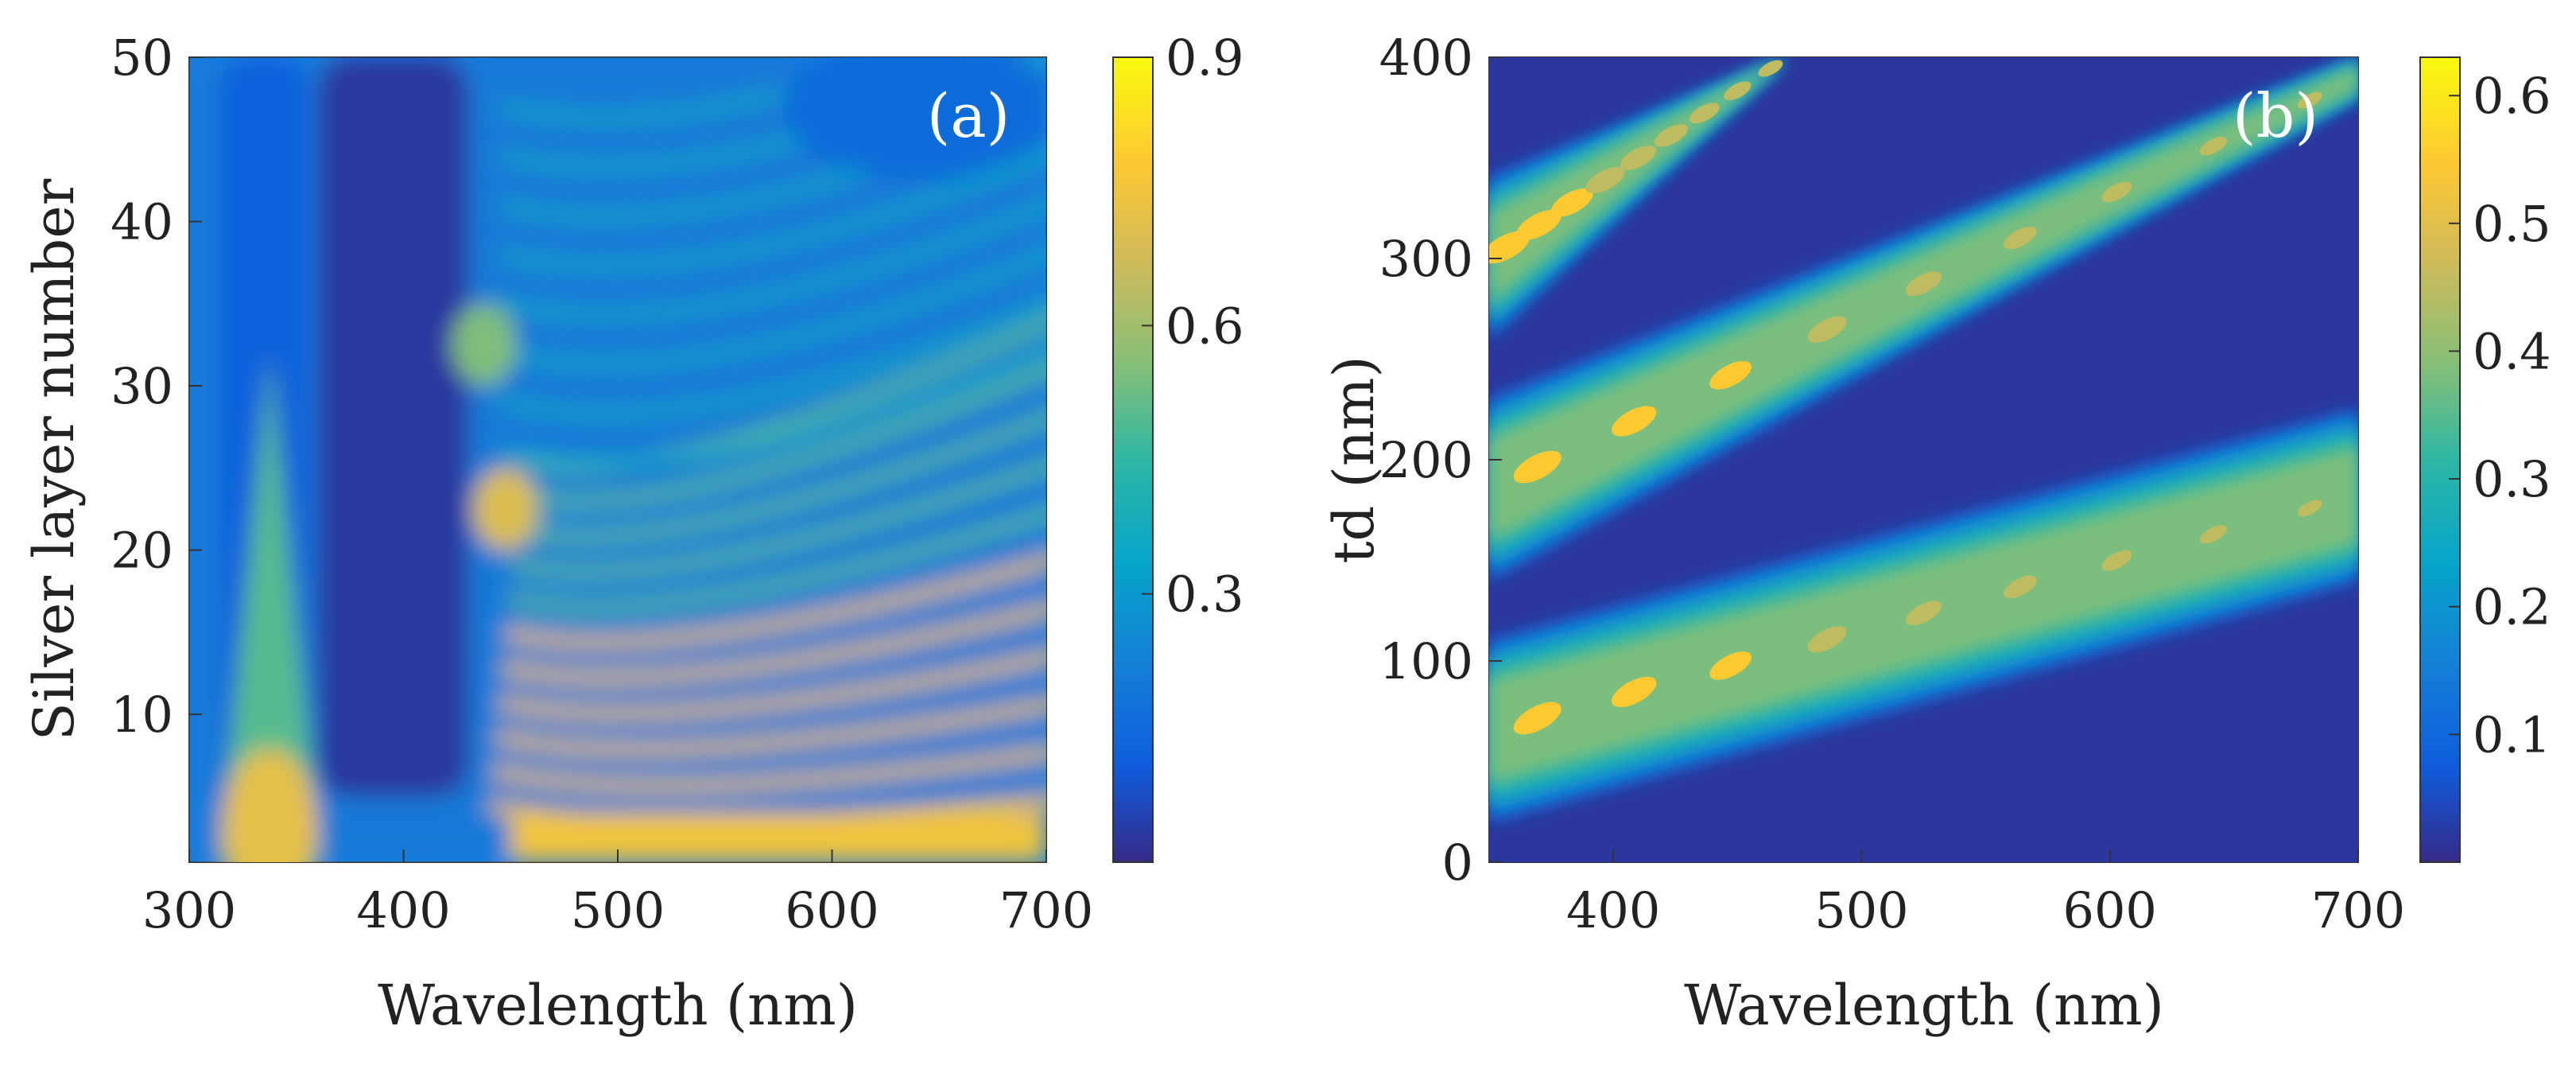 Image resolution: width=2576 pixels, height=1065 pixels. I want to click on y-tick-label: 200, so click(1426, 460).